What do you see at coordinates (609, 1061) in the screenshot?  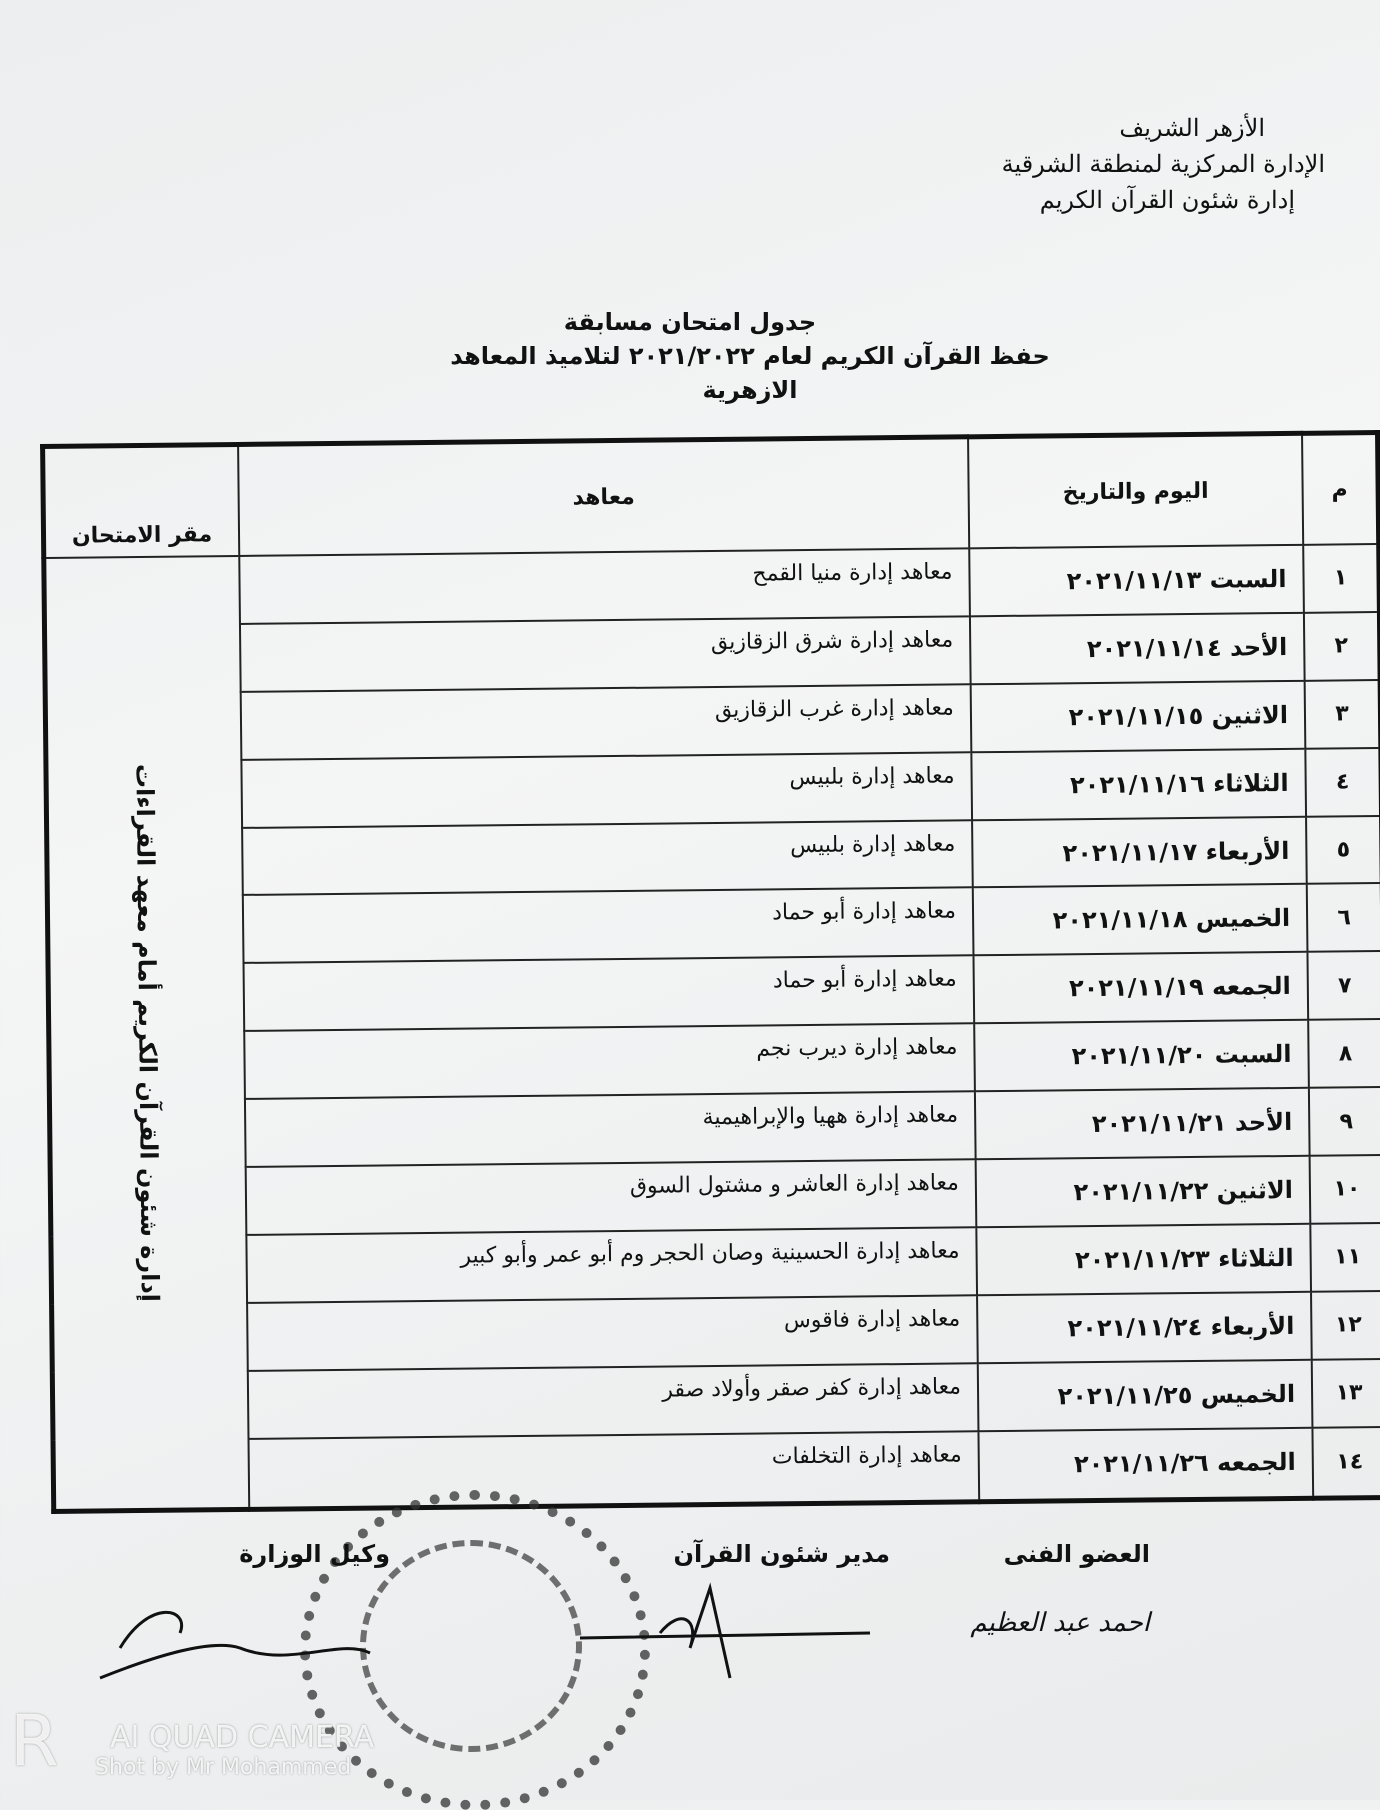 I see `row-institutes: معاهد إدارة ديرب نجم` at bounding box center [609, 1061].